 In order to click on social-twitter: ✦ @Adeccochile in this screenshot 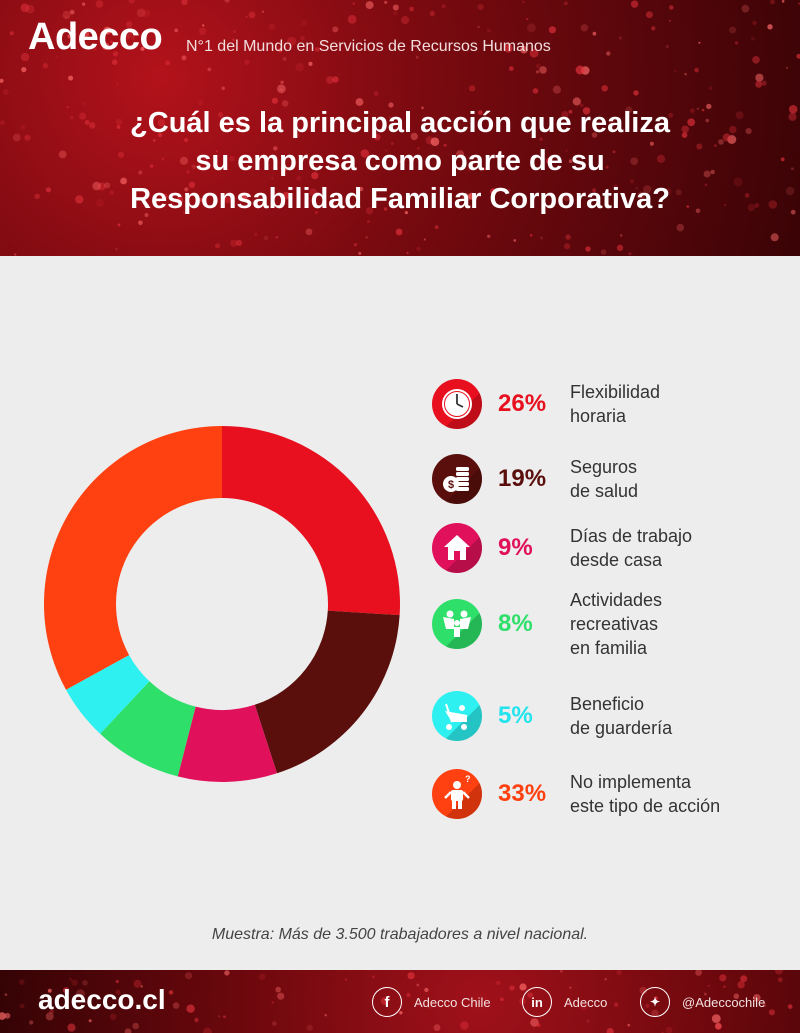, I will do `click(702, 1002)`.